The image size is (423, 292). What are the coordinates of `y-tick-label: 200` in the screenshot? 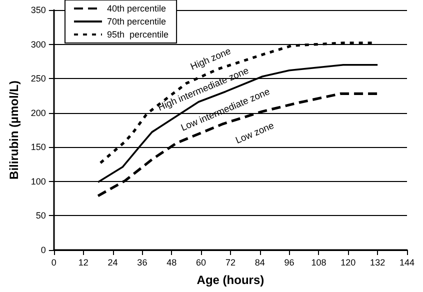 It's located at (38, 113).